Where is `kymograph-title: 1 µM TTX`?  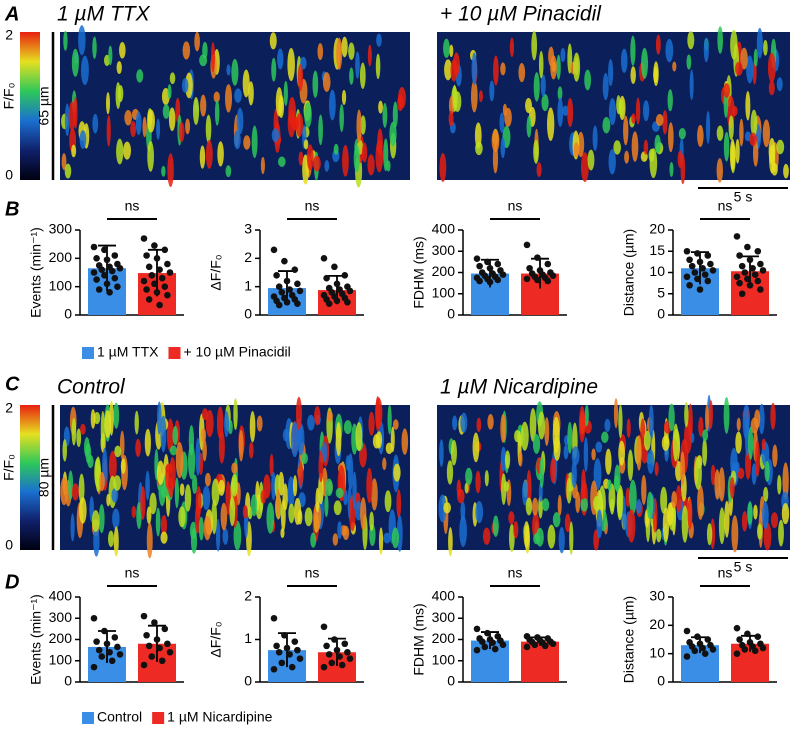
kymograph-title: 1 µM TTX is located at coordinates (104, 14).